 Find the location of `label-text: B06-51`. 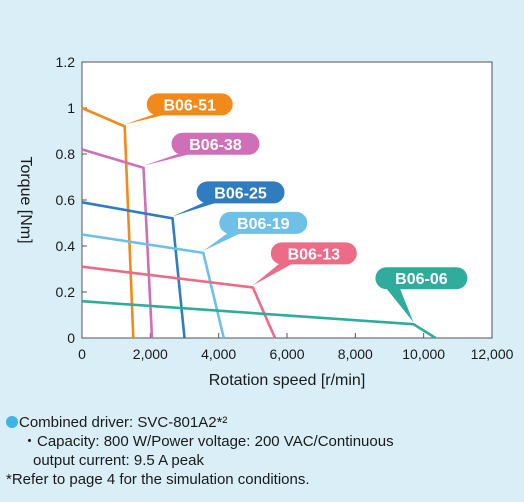

label-text: B06-51 is located at coordinates (189, 105).